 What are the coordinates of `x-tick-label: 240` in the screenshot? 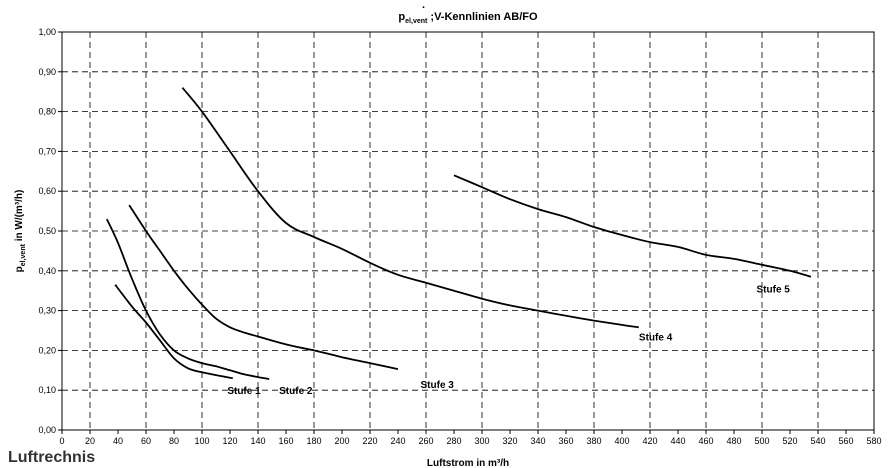 It's located at (397, 441).